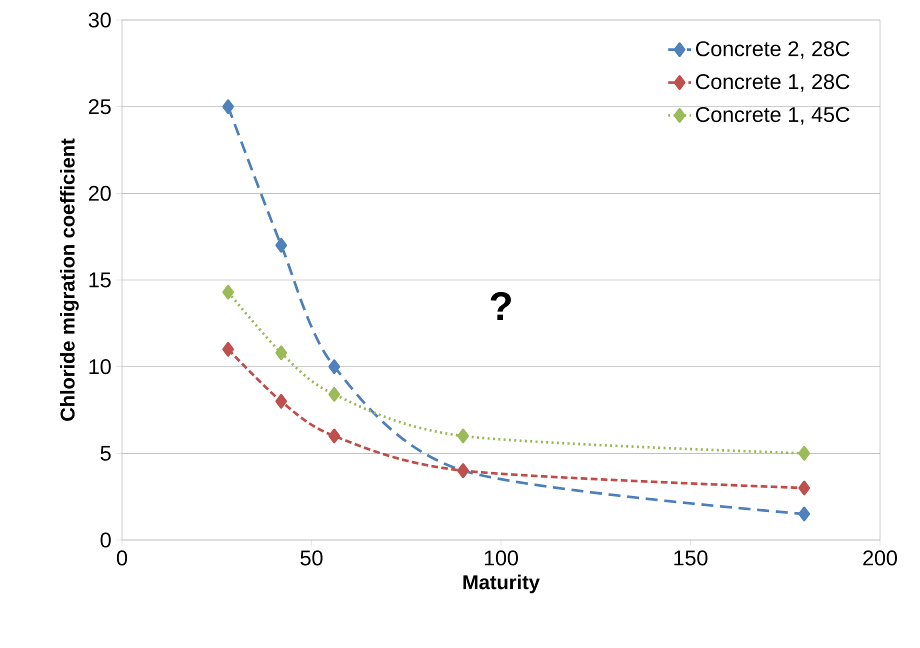 The image size is (920, 648). Describe the element at coordinates (501, 584) in the screenshot. I see `x-axis-title: Maturity` at that location.